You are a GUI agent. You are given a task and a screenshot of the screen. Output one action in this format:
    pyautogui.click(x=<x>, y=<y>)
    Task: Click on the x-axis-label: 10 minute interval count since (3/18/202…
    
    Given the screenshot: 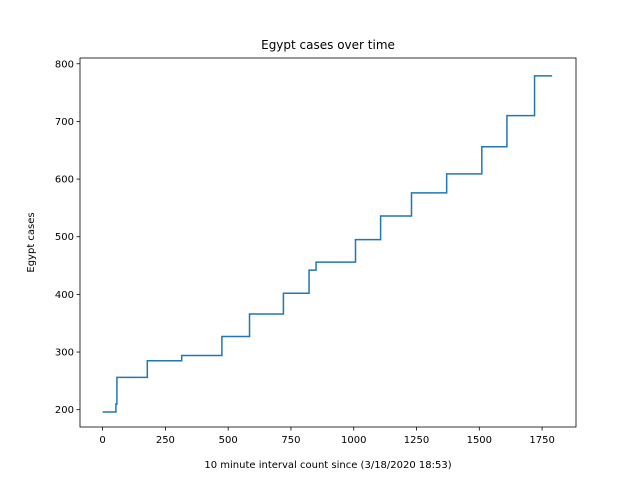 What is the action you would take?
    pyautogui.click(x=327, y=465)
    